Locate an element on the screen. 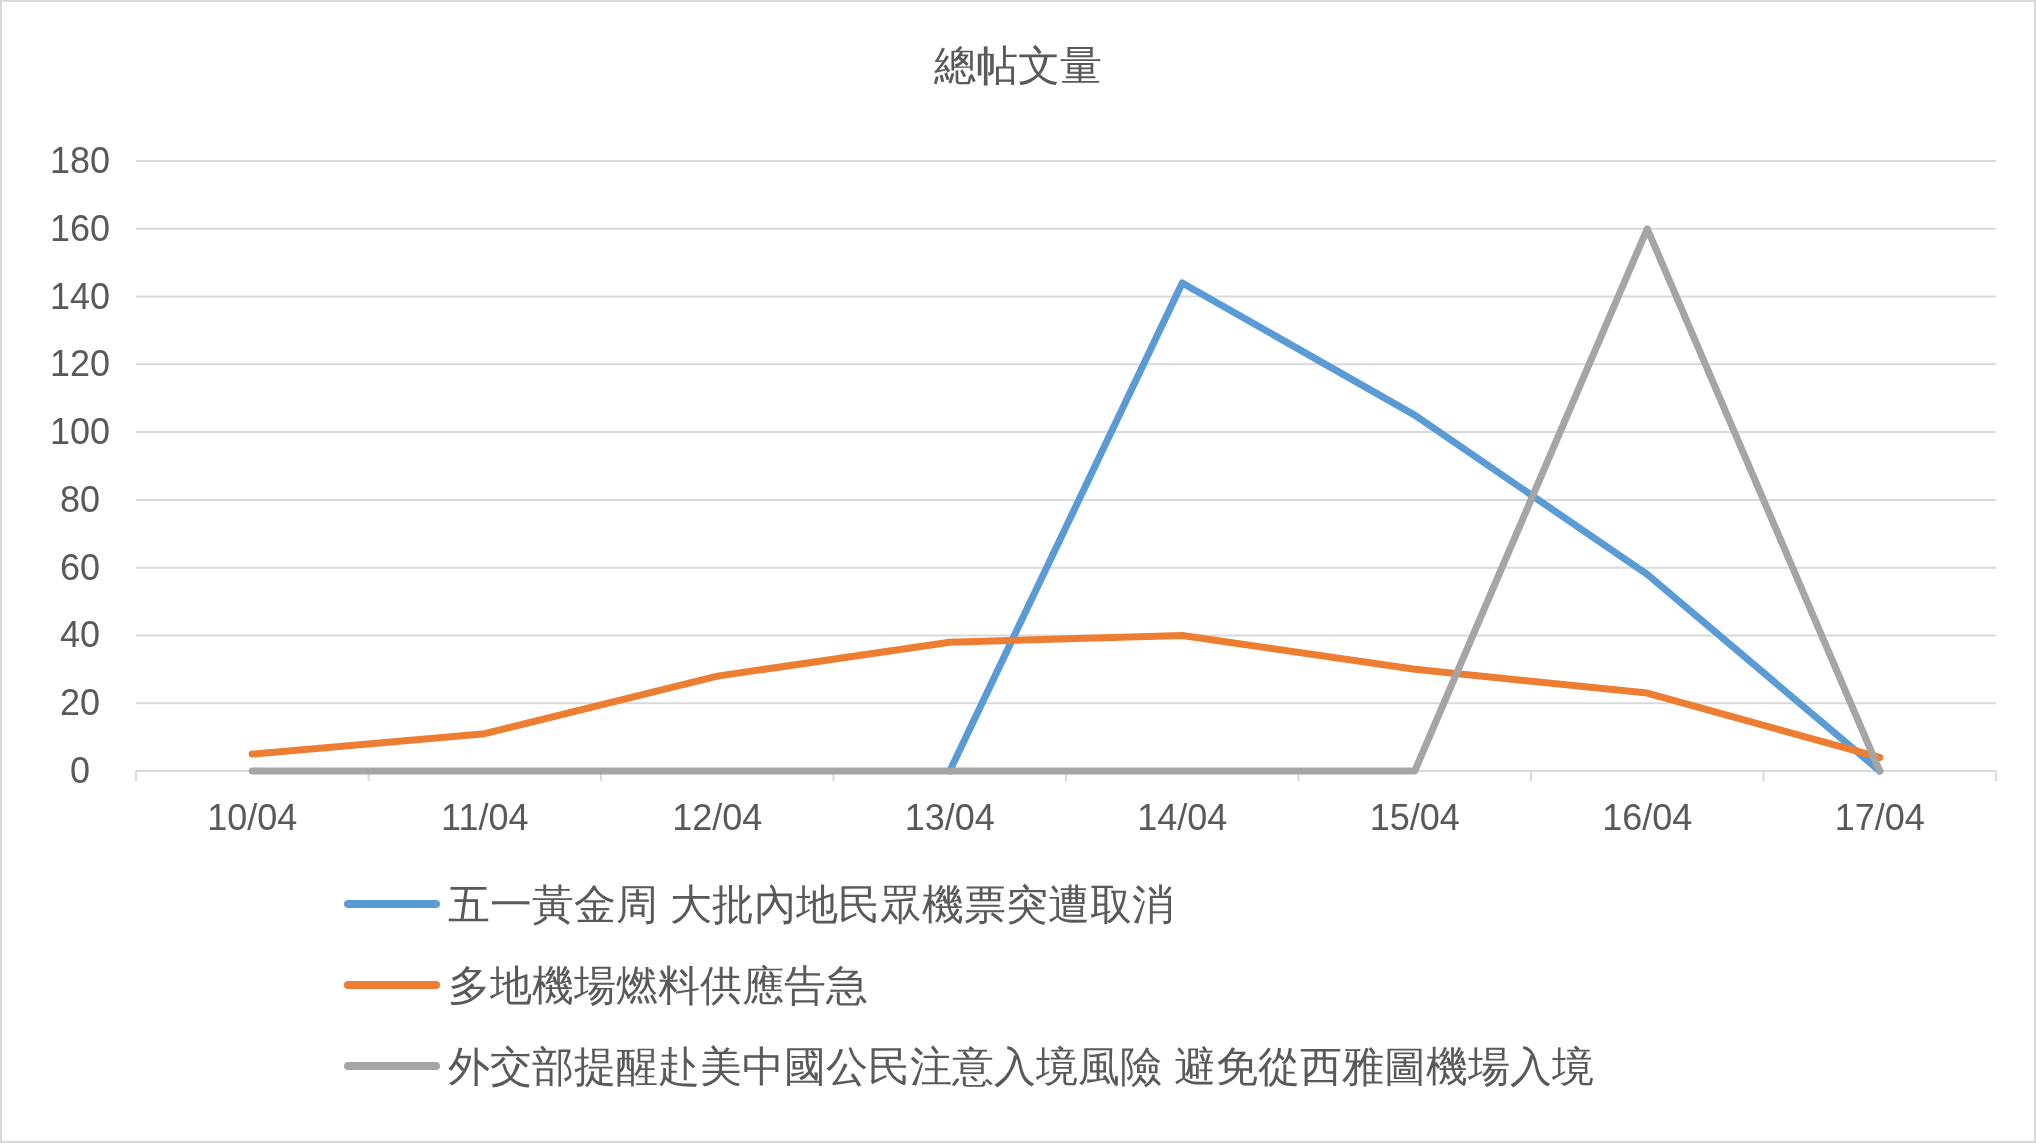 The height and width of the screenshot is (1143, 2036). y-tick-label: 80 is located at coordinates (80, 499).